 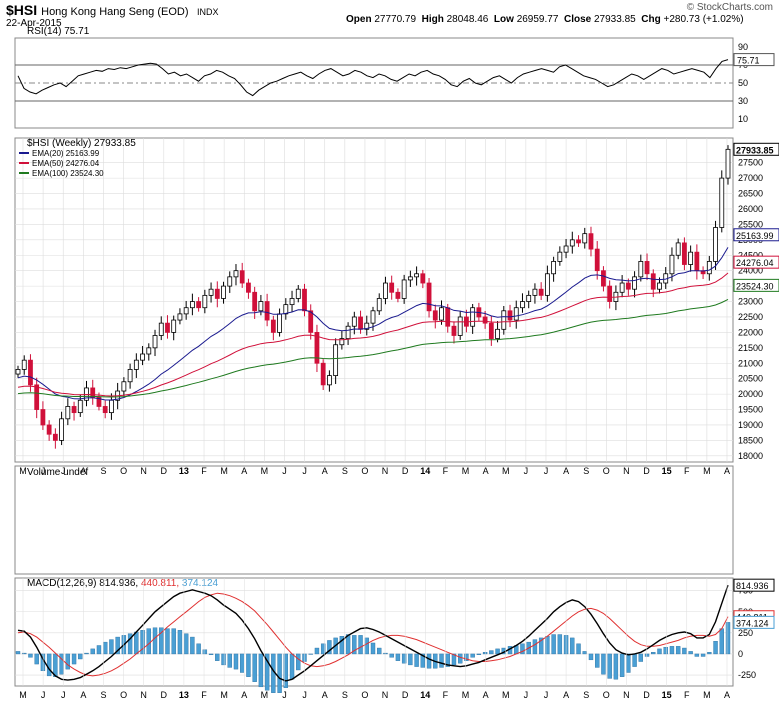 I want to click on rsi-tick-label: 30, so click(x=743, y=101).